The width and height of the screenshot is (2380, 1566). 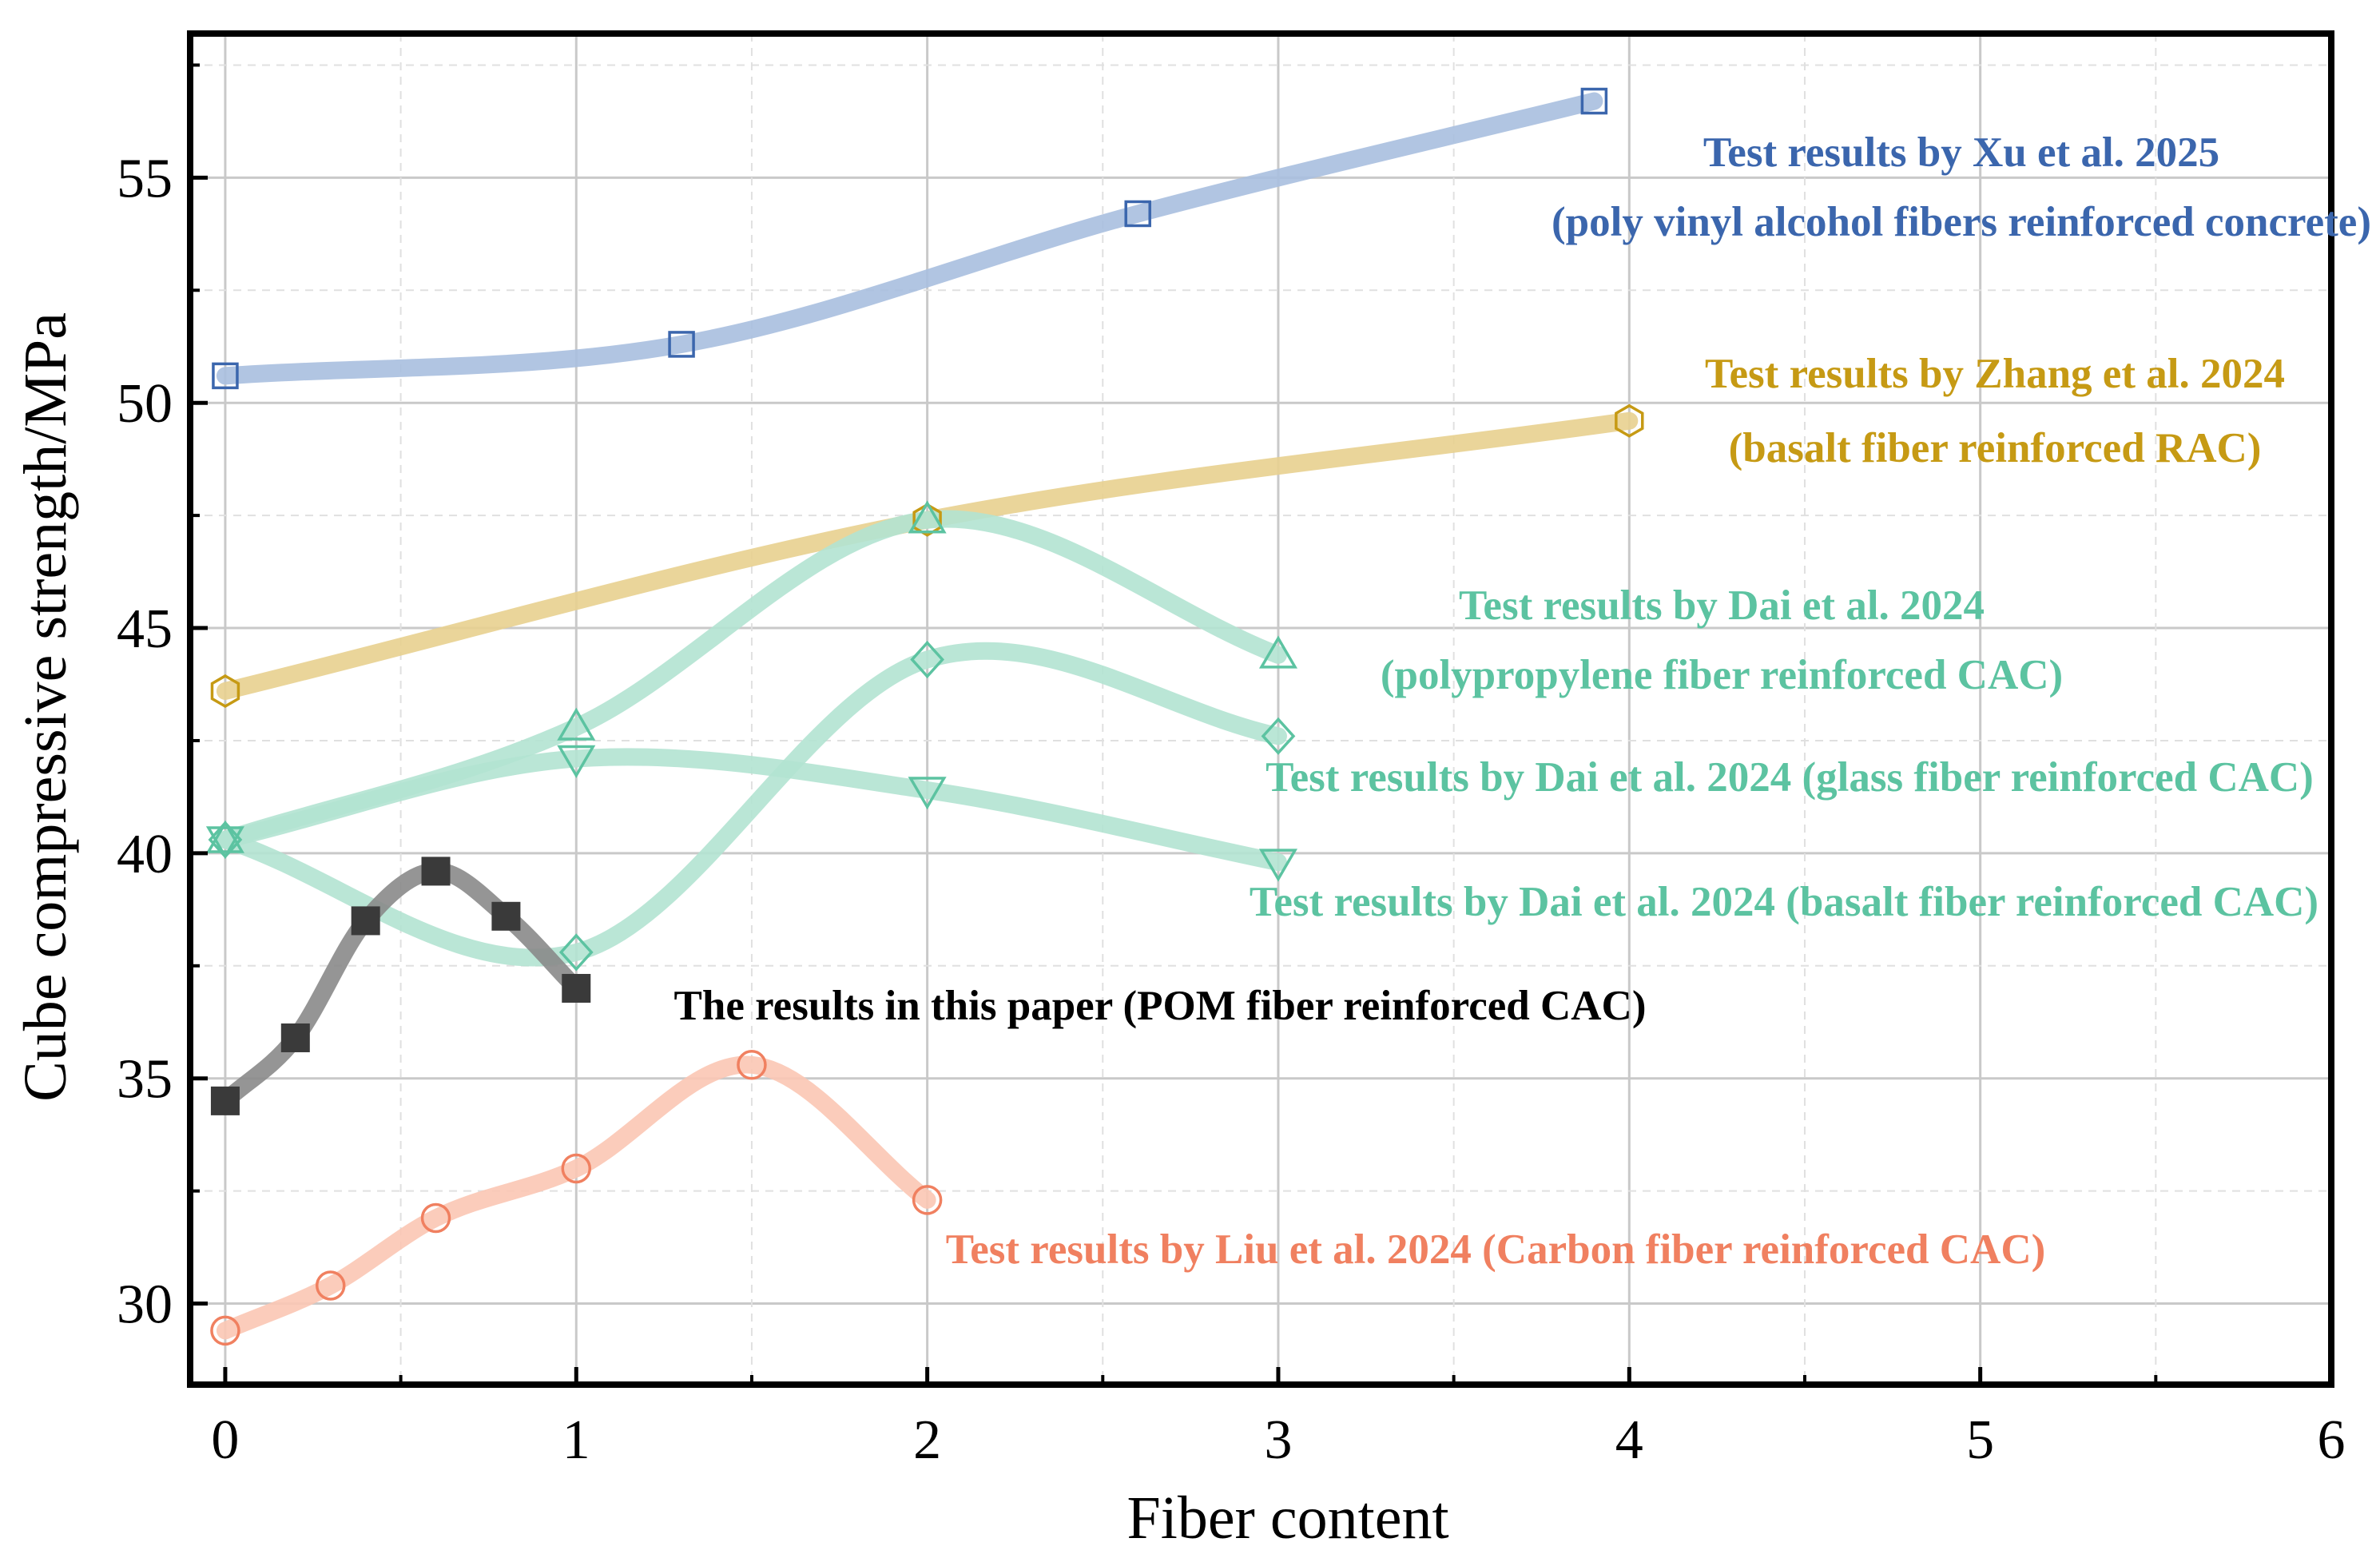 What do you see at coordinates (145, 1305) in the screenshot?
I see `y-tick-label: 30` at bounding box center [145, 1305].